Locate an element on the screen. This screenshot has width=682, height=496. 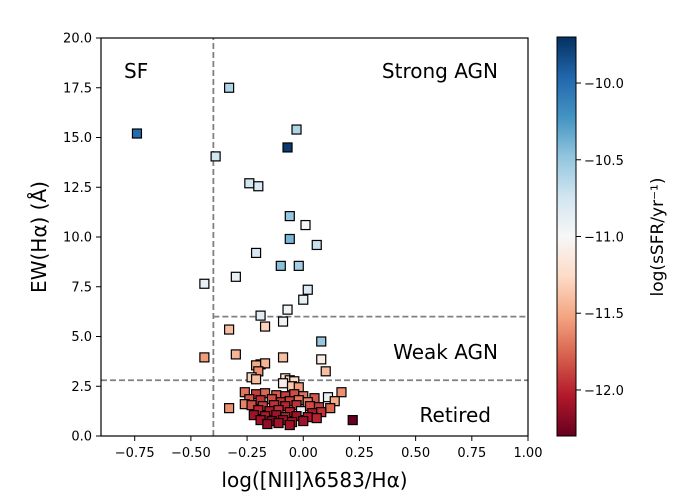
region-label-retired: Retired is located at coordinates (455, 415).